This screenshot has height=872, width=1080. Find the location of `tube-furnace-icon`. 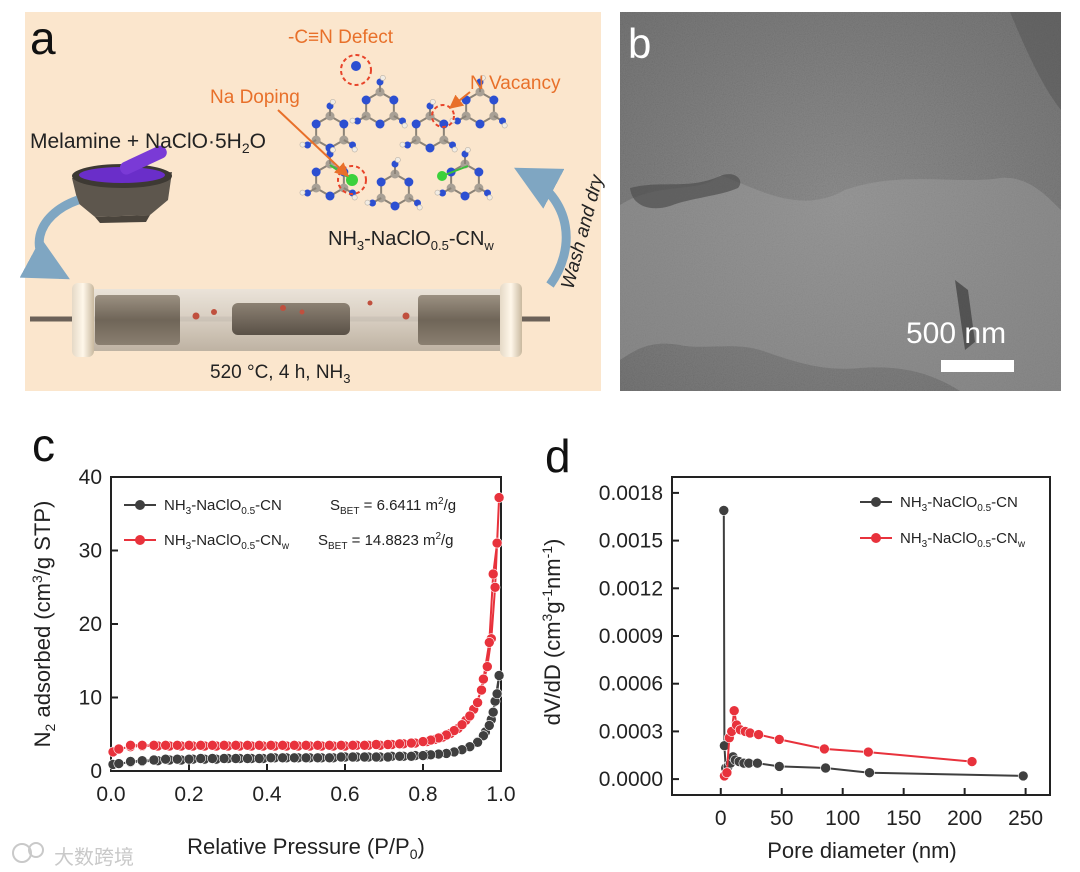

tube-furnace-icon is located at coordinates (290, 320).